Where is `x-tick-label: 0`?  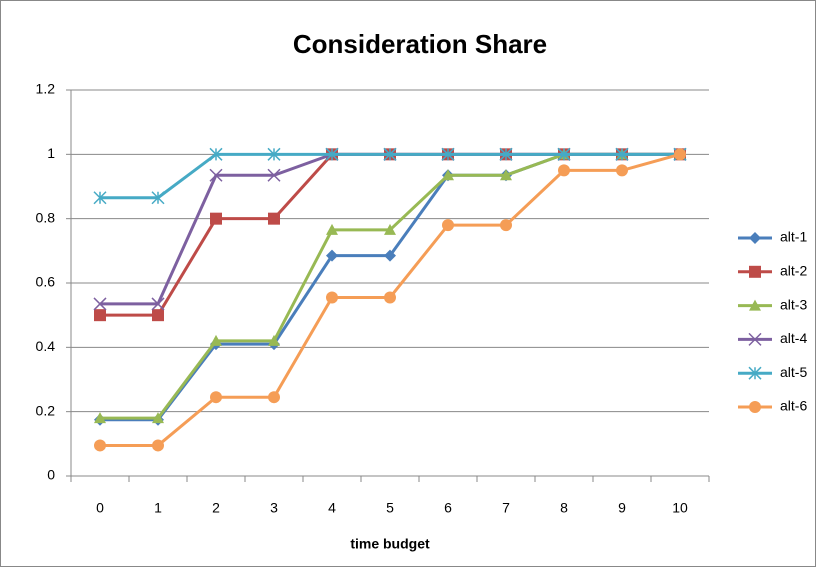 x-tick-label: 0 is located at coordinates (100, 508).